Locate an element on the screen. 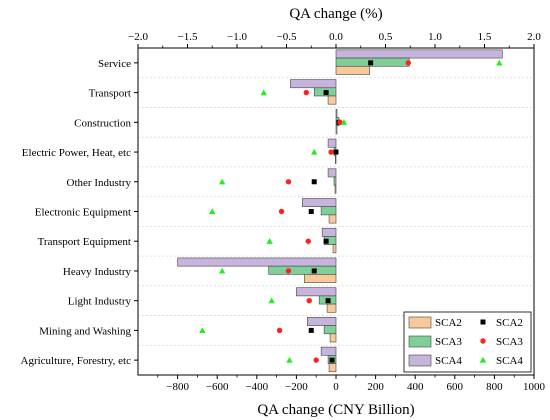 The height and width of the screenshot is (420, 550). category-label: Agriculture, Forestry, etc is located at coordinates (76, 361).